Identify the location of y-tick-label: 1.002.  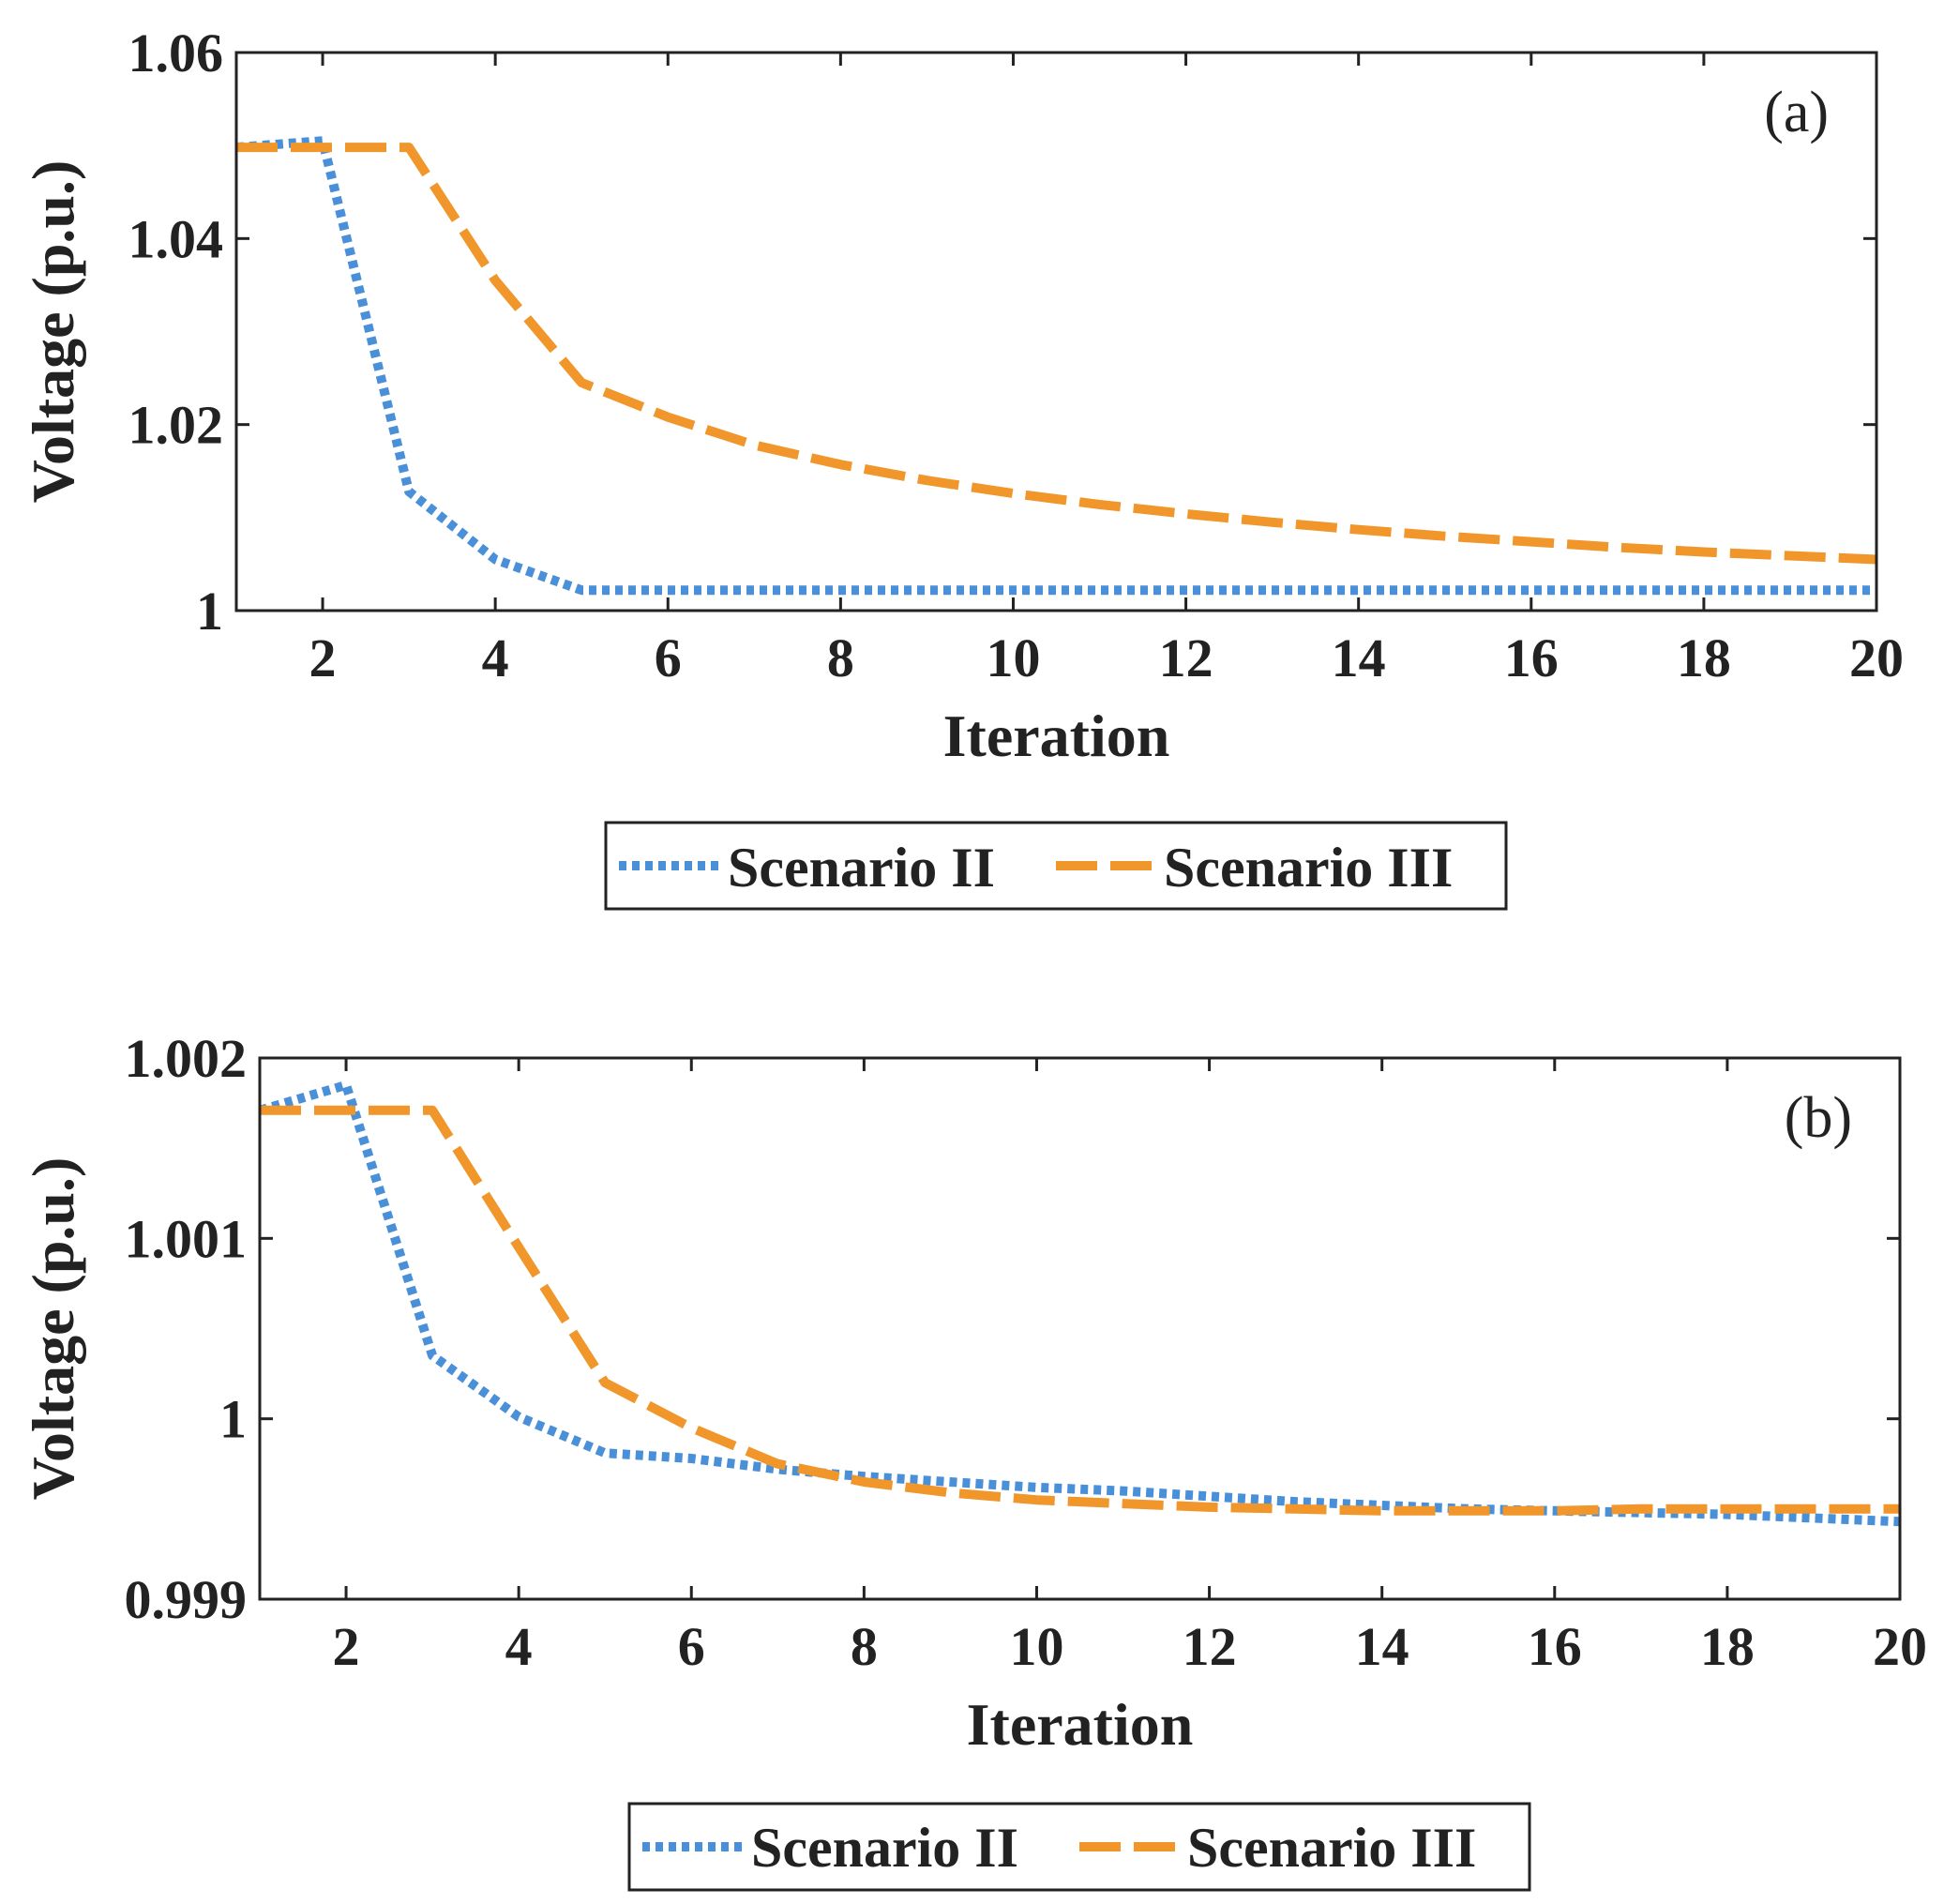
(186, 1058).